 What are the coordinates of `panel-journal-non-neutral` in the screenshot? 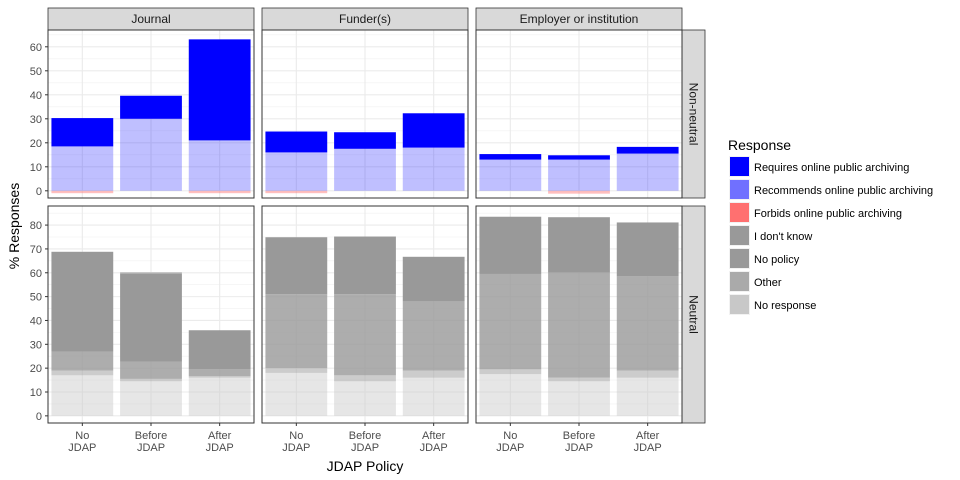 It's located at (151, 114).